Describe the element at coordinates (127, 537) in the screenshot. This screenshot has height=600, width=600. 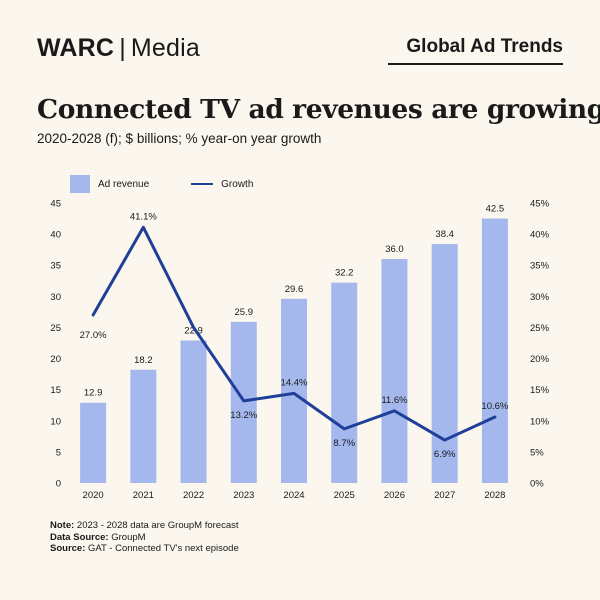
I see `data-source-text: GroupM` at that location.